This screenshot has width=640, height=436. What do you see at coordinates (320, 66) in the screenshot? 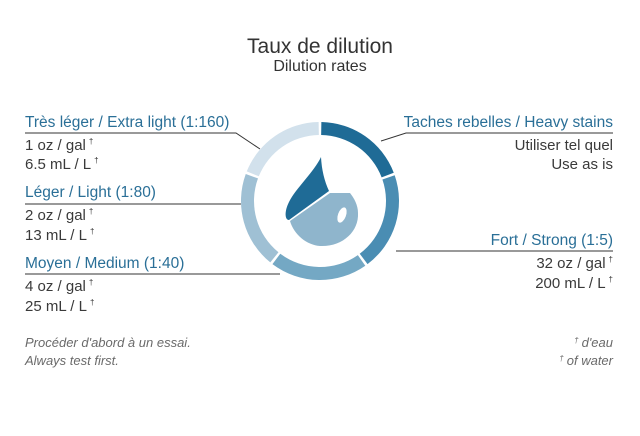
I see `page-subtitle: Dilution rates` at bounding box center [320, 66].